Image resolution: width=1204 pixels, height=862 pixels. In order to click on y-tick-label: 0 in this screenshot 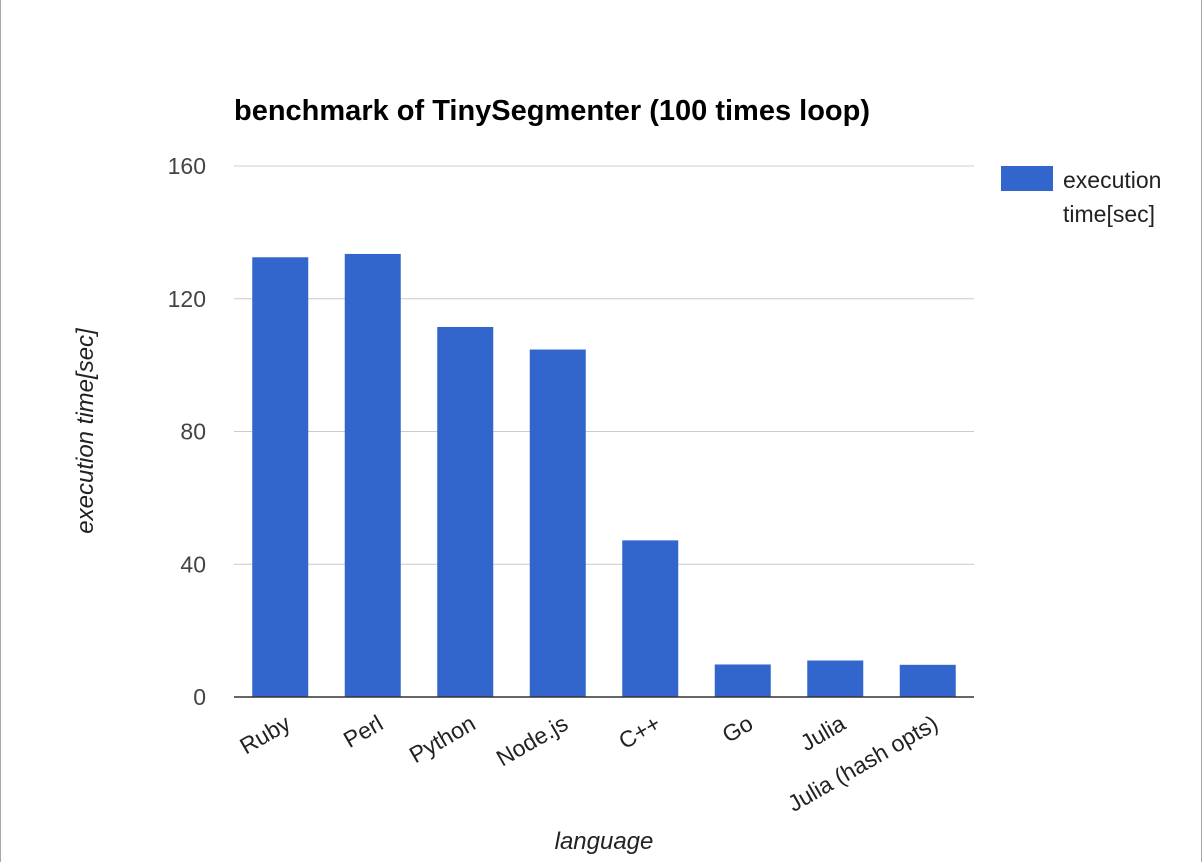, I will do `click(199, 697)`.